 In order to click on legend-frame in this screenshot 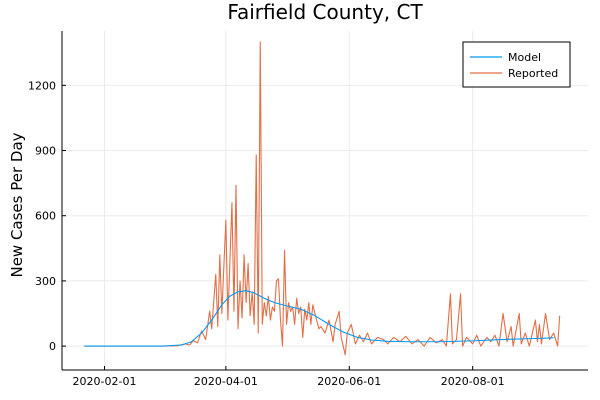, I will do `click(516, 64)`.